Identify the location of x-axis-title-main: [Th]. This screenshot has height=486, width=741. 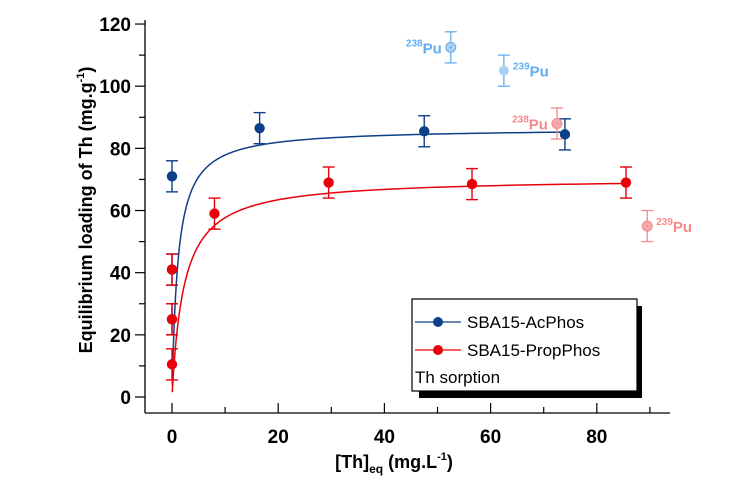
(352, 462).